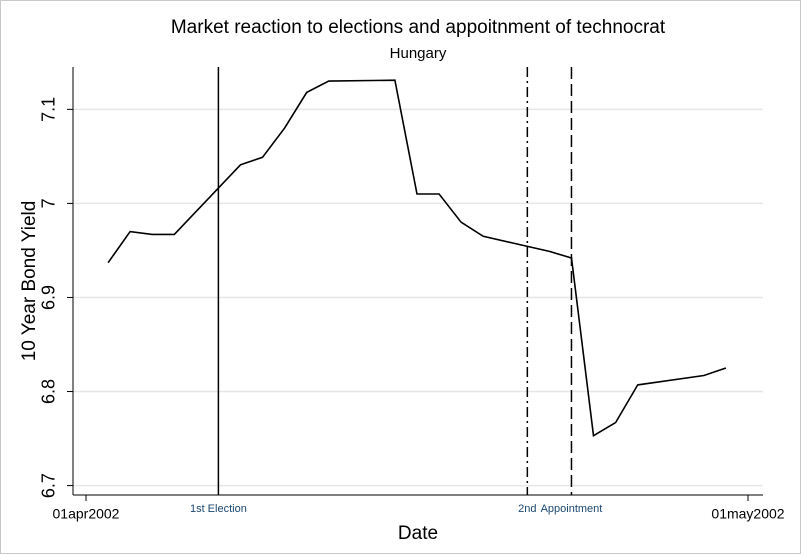  I want to click on chart-subtitle: Hungary, so click(418, 53).